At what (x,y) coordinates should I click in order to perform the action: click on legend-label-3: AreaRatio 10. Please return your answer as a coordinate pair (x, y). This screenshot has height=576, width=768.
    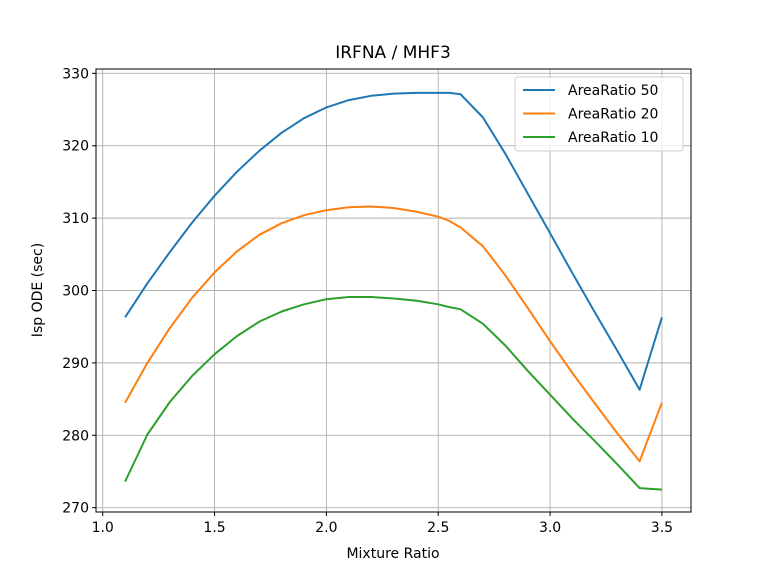
    Looking at the image, I should click on (613, 138).